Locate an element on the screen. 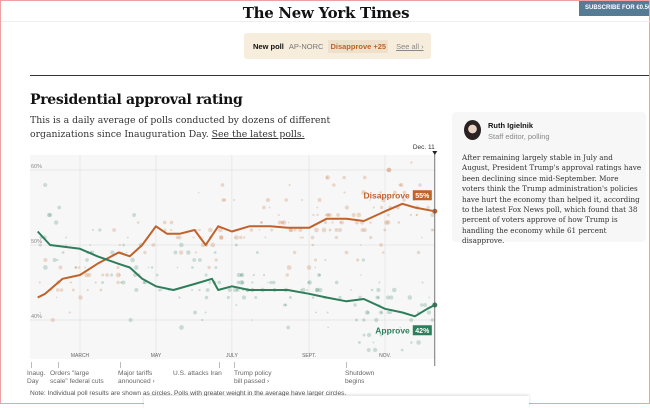  subscribe-button: SUBSCRIBE FOR €0.50 is located at coordinates (614, 8).